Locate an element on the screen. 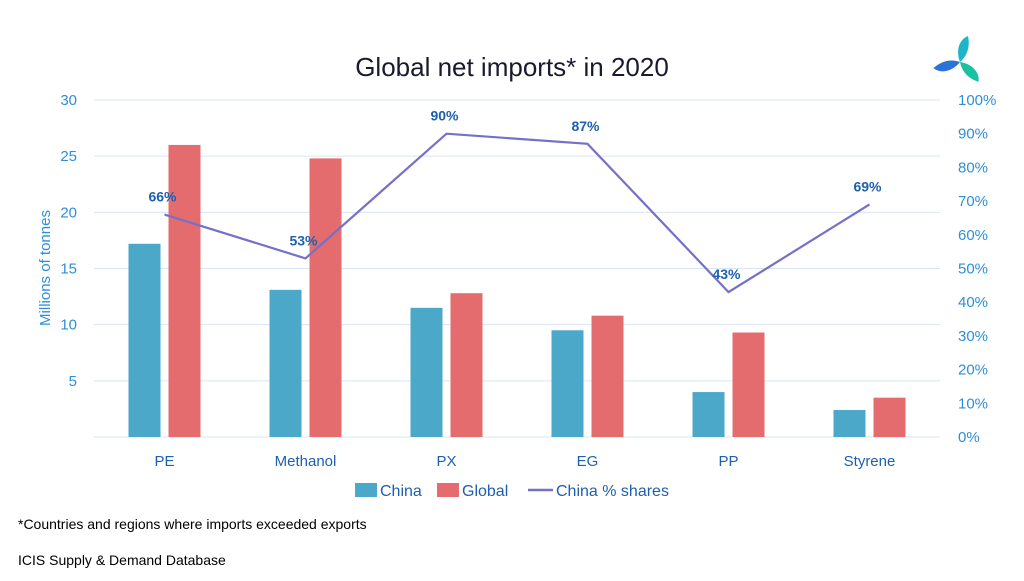 This screenshot has width=1024, height=581. data-label-share-styrene: 69% is located at coordinates (867, 186).